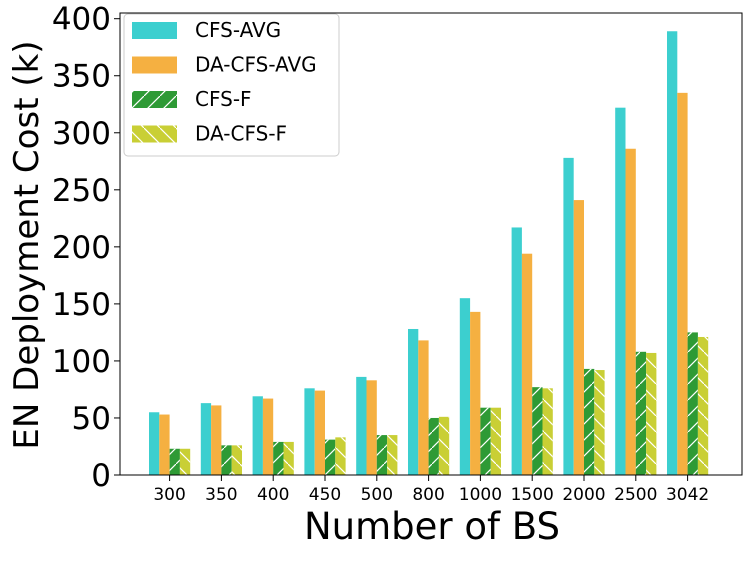 This screenshot has width=752, height=561. Describe the element at coordinates (256, 65) in the screenshot. I see `legend-label: DA-CFS-AVG` at that location.